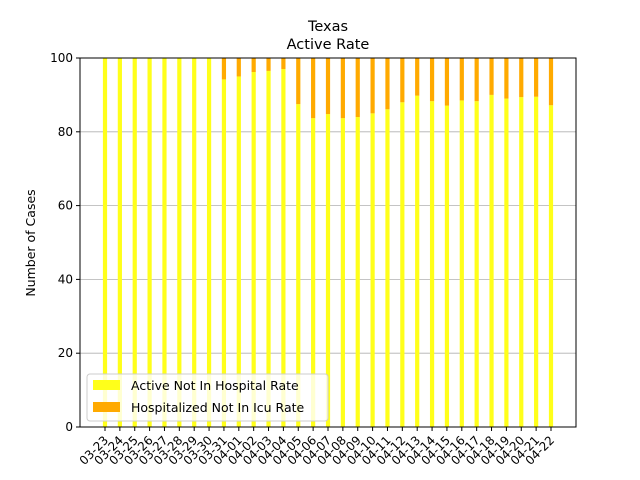  Describe the element at coordinates (218, 407) in the screenshot. I see `legend-label-hospitalized-not-in-icu: Hospitalized Not In Icu Rate` at that location.